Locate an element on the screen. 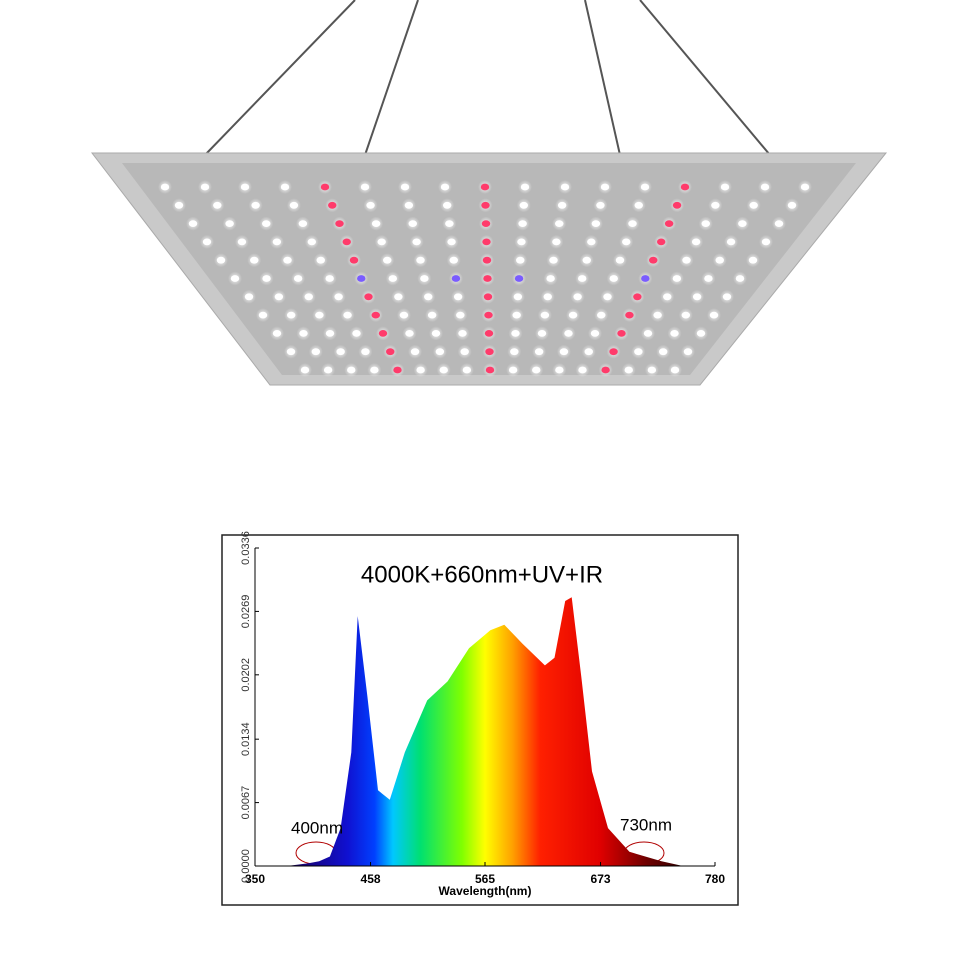 The image size is (960, 960). led-grid is located at coordinates (485, 278).